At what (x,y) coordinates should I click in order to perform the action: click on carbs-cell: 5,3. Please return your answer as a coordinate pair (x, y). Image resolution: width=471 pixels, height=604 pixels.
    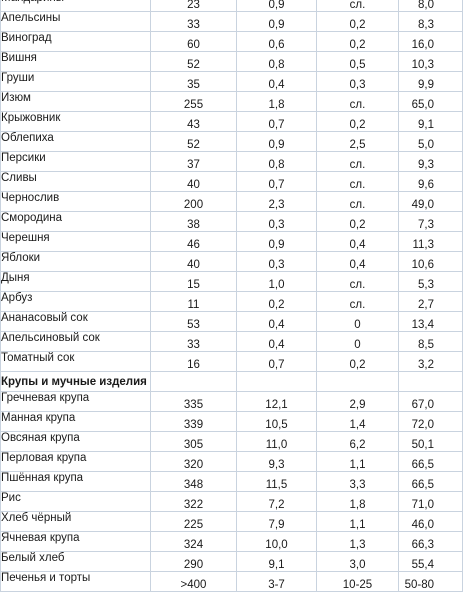
    Looking at the image, I should click on (430, 281).